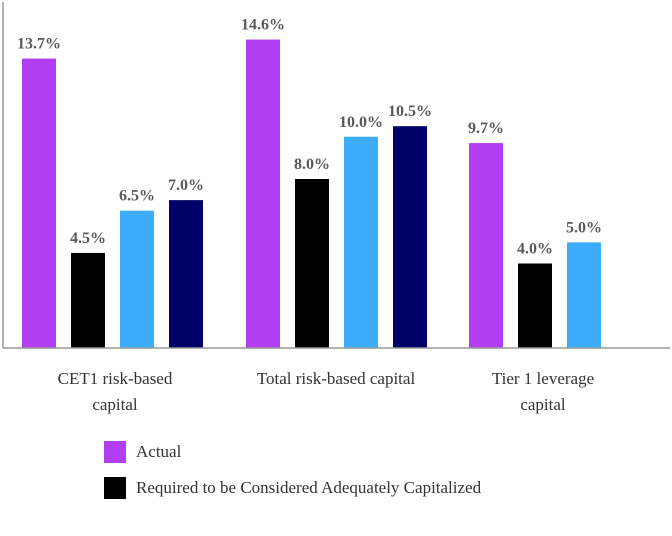 Image resolution: width=672 pixels, height=536 pixels. I want to click on data-label: 4.5%, so click(88, 238).